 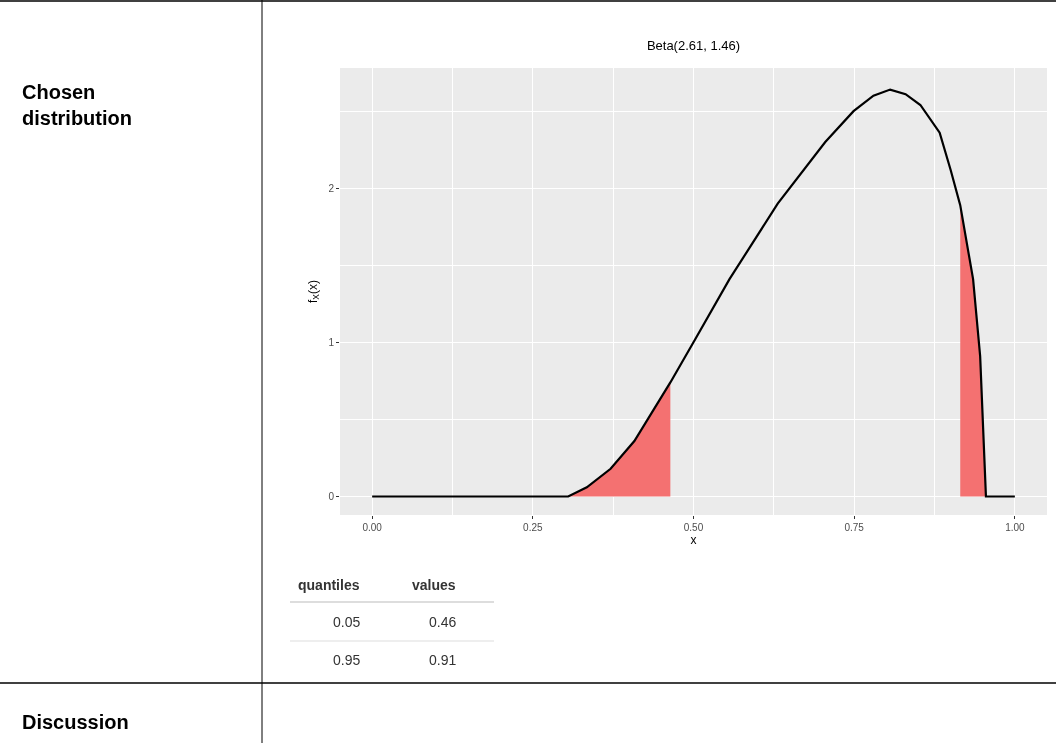 I want to click on x-tick-label: 0.75, so click(x=854, y=527).